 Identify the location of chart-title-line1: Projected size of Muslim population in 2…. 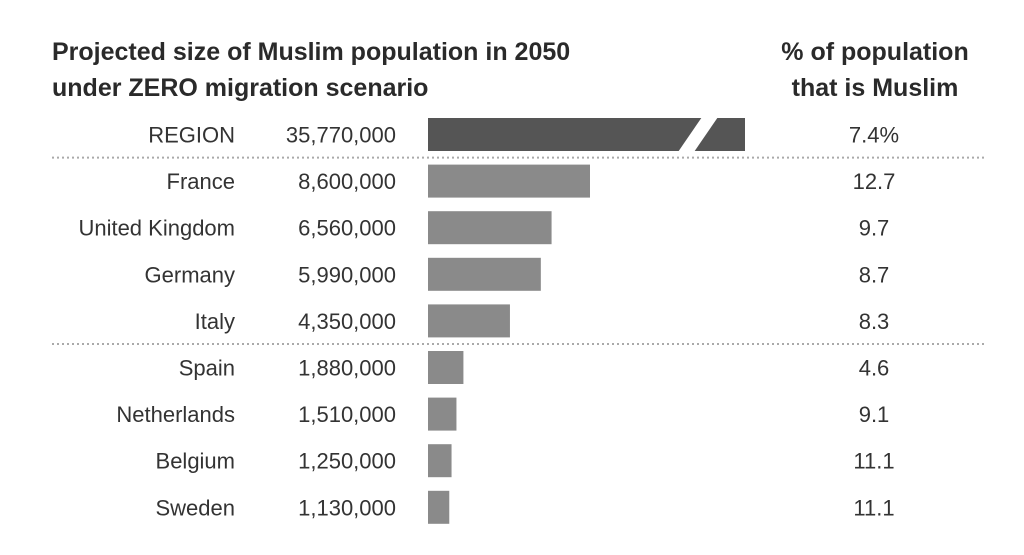
(311, 52).